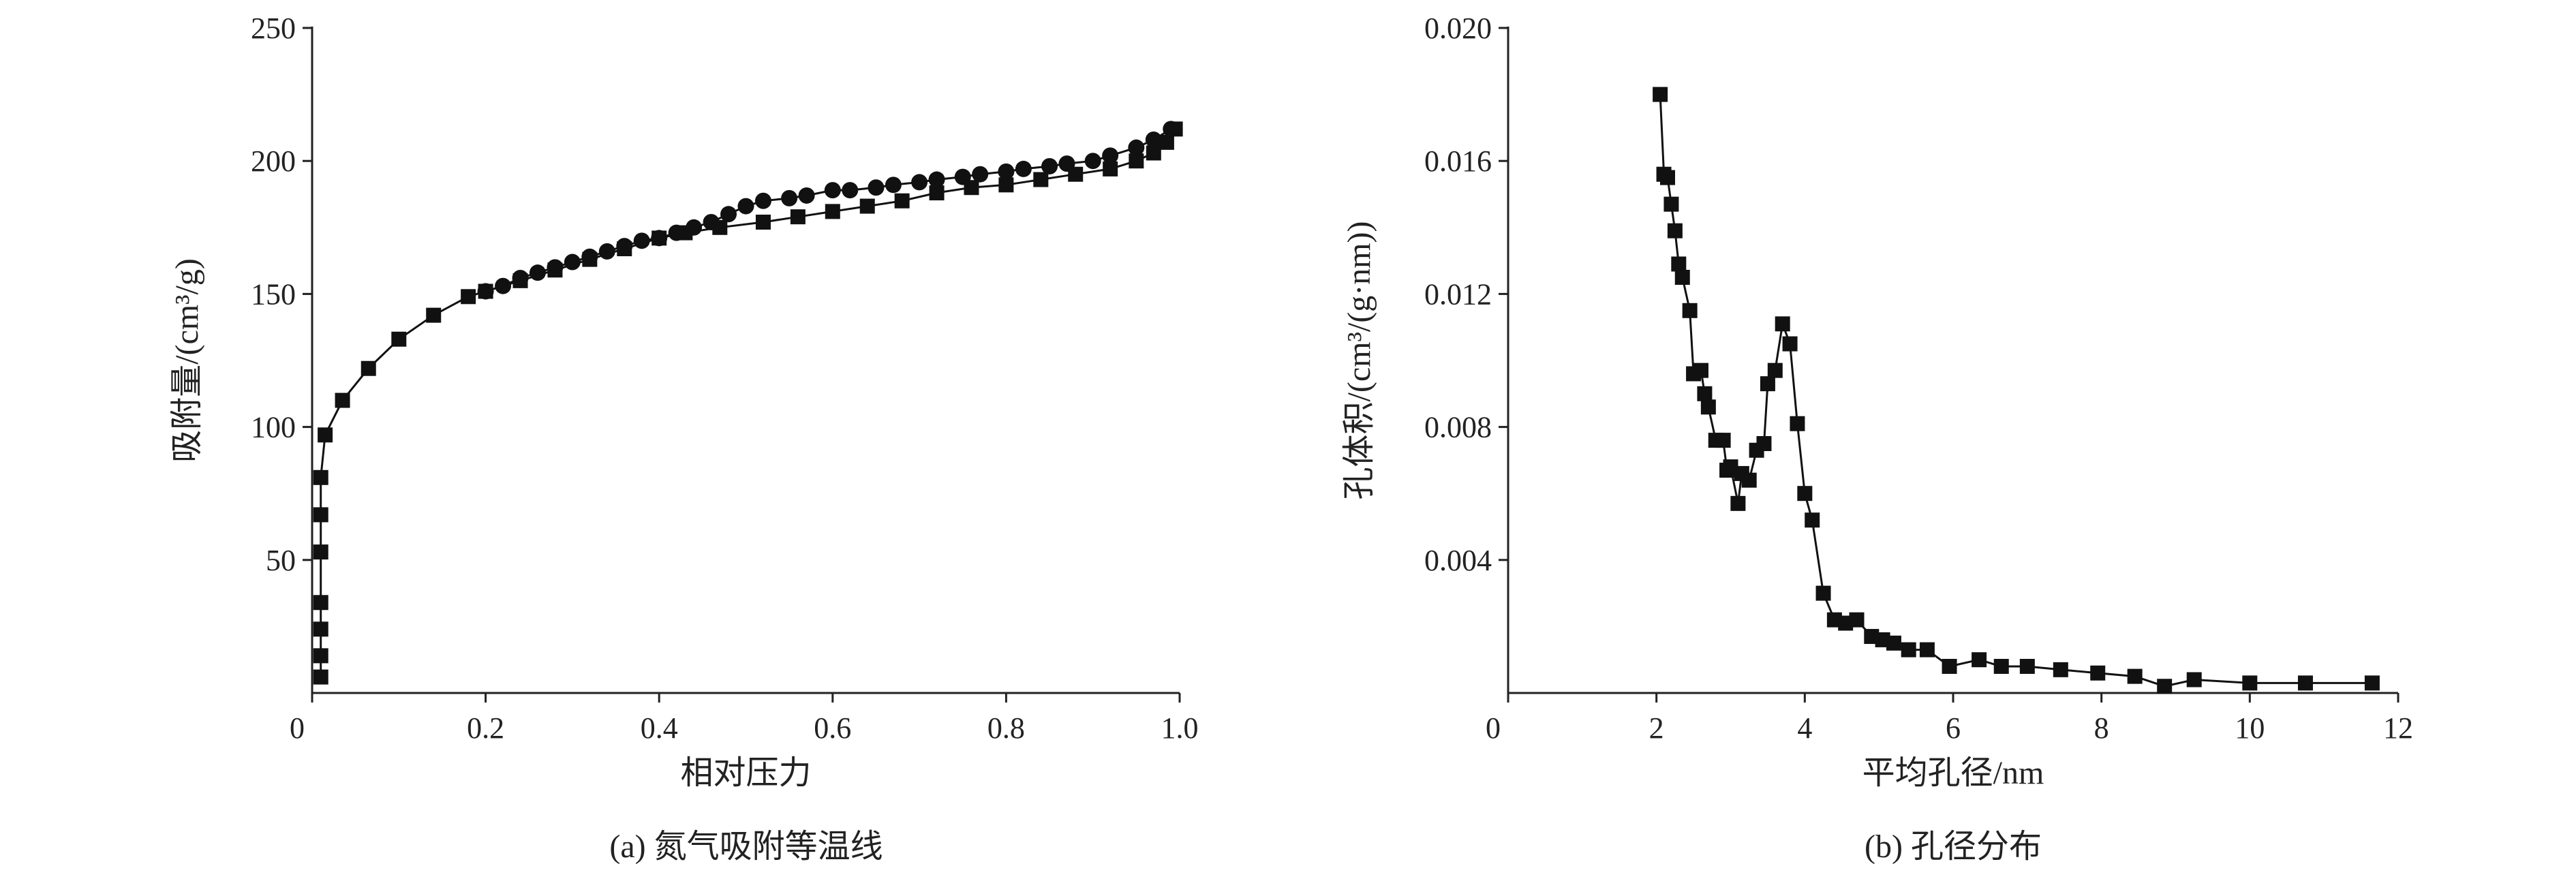 The height and width of the screenshot is (879, 2576). What do you see at coordinates (1805, 728) in the screenshot?
I see `x-tick-label: 4` at bounding box center [1805, 728].